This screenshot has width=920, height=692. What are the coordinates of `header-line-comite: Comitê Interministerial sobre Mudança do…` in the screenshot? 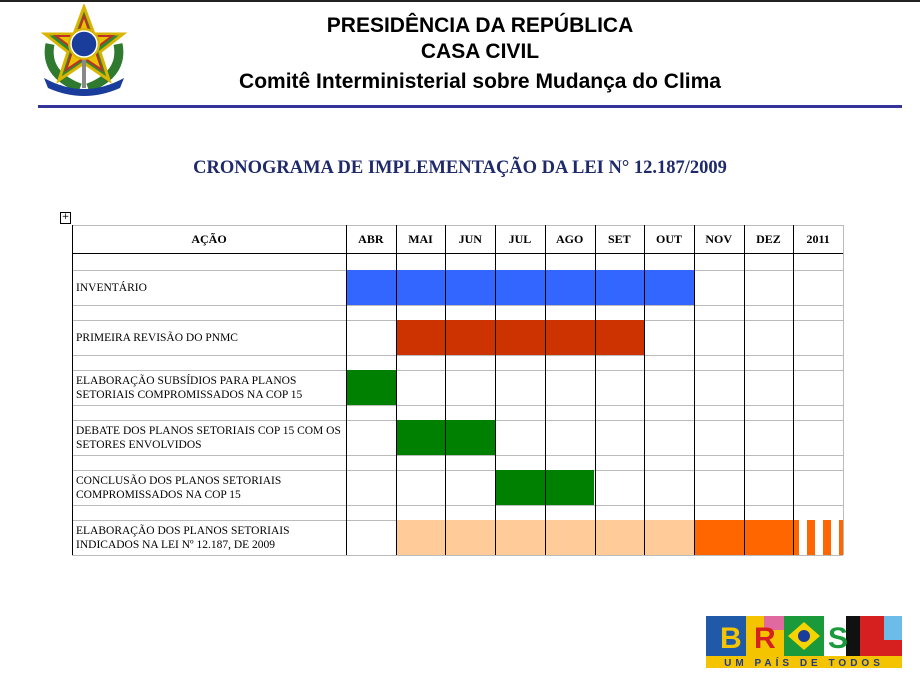 It's located at (480, 81).